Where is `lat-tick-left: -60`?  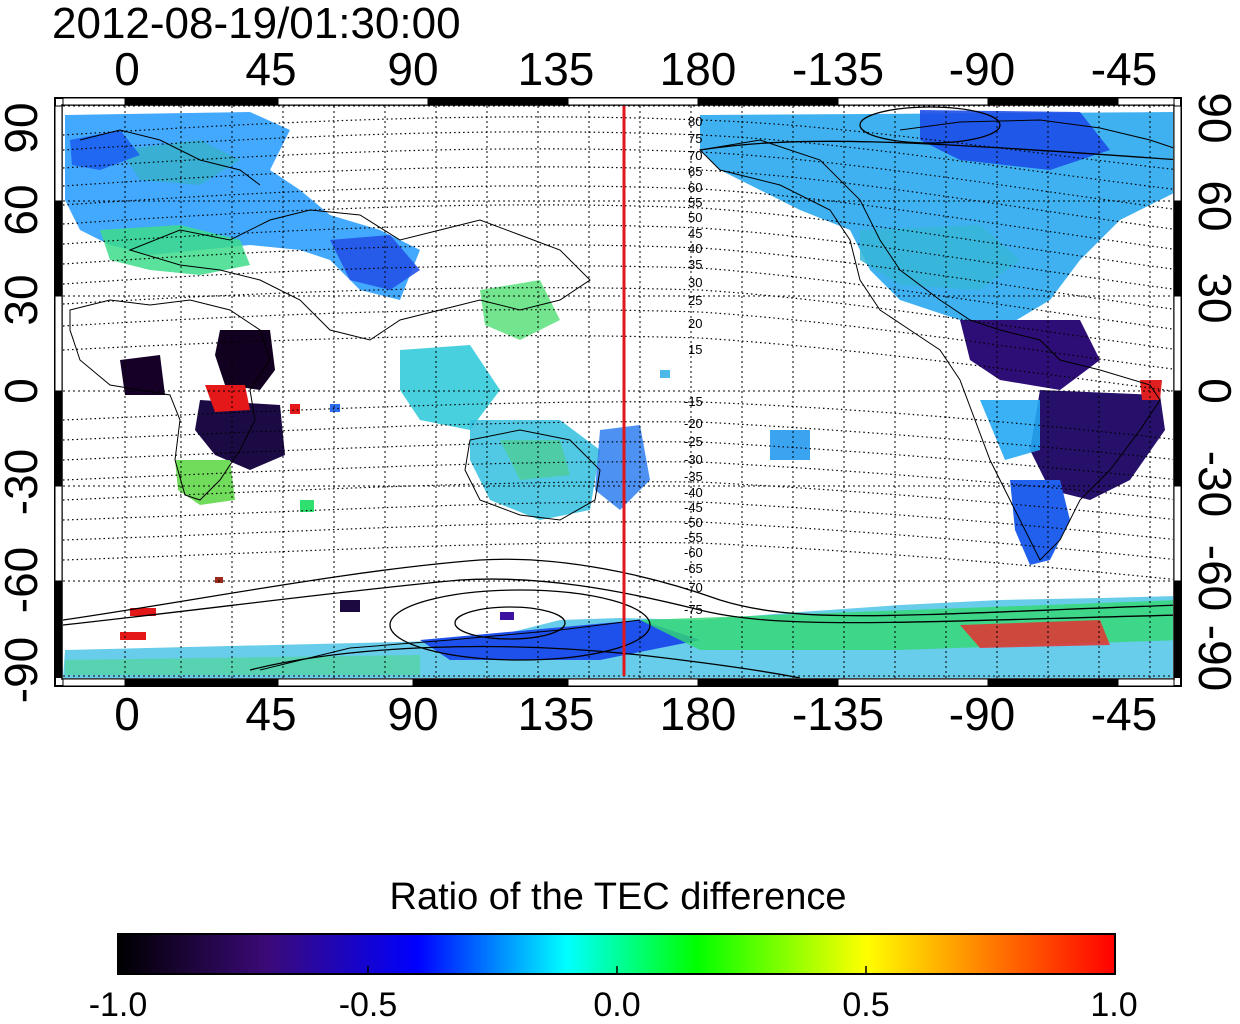
lat-tick-left: -60 is located at coordinates (23, 580).